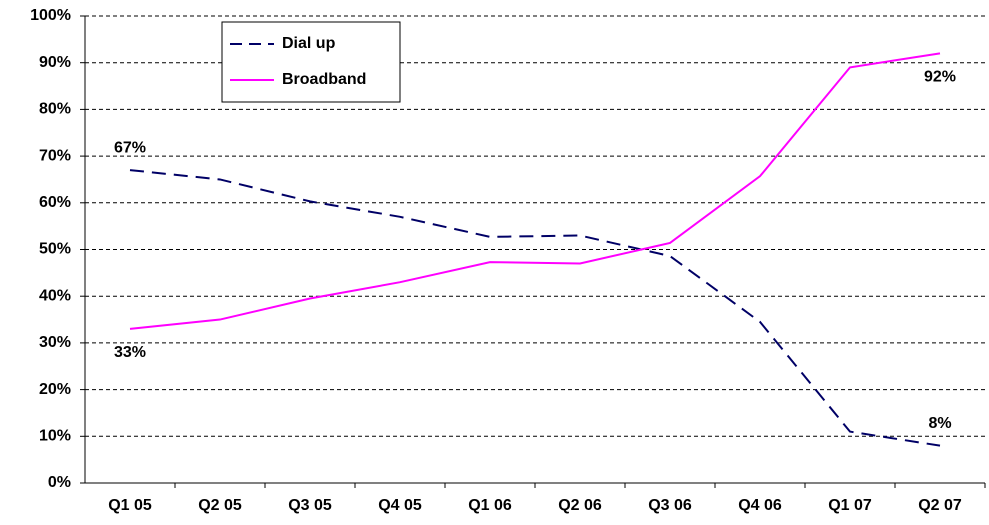  What do you see at coordinates (324, 79) in the screenshot?
I see `legend-label: Broadband` at bounding box center [324, 79].